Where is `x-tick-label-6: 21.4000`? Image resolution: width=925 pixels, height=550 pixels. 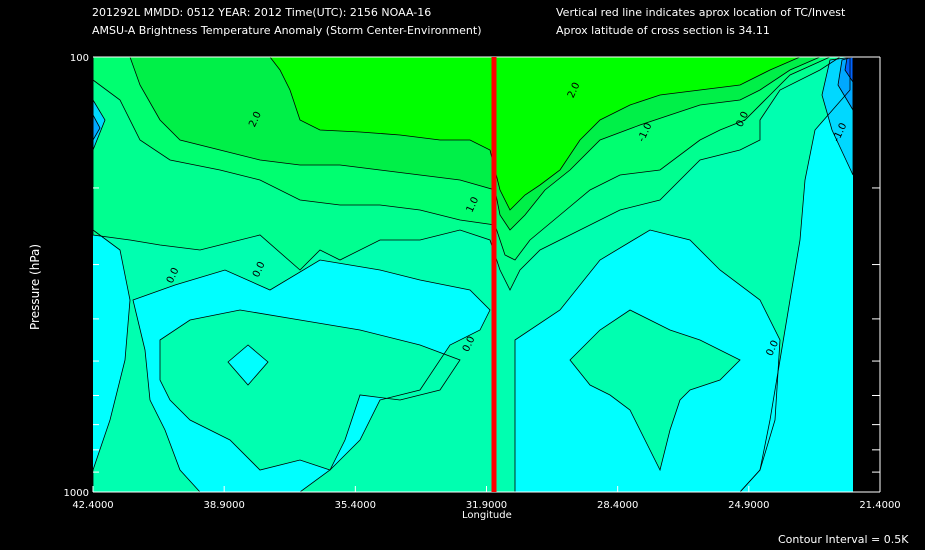
x-tick-label-6: 21.4000 is located at coordinates (879, 505).